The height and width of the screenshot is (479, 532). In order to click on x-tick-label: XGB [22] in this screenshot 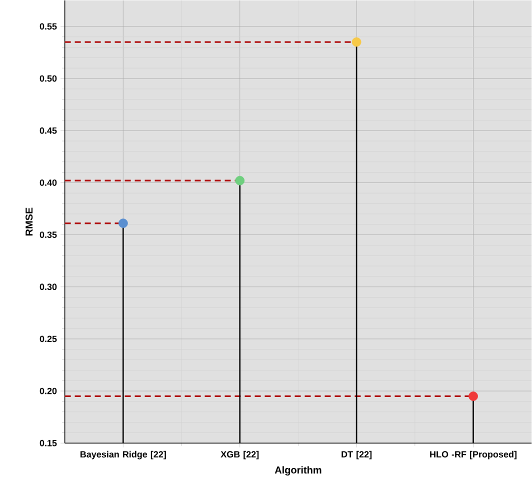, I will do `click(239, 455)`.